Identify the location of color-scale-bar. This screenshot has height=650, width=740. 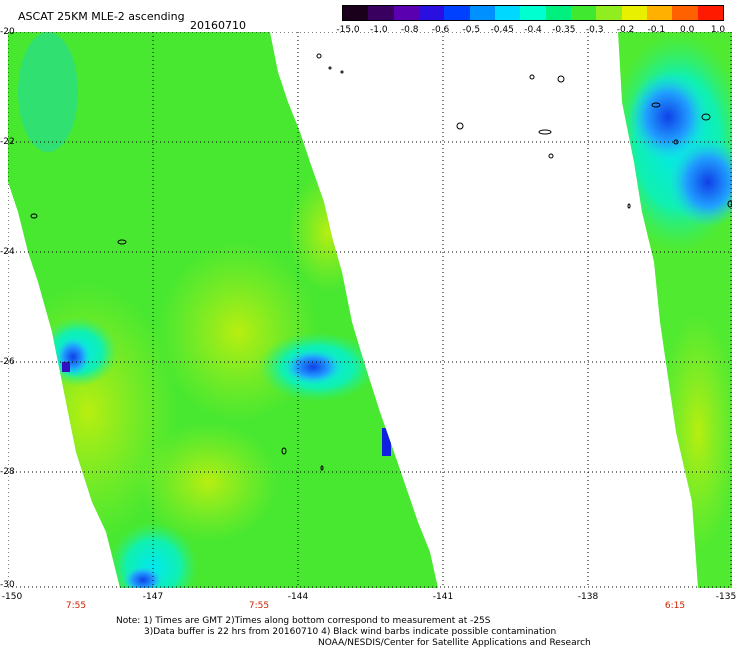
(533, 13).